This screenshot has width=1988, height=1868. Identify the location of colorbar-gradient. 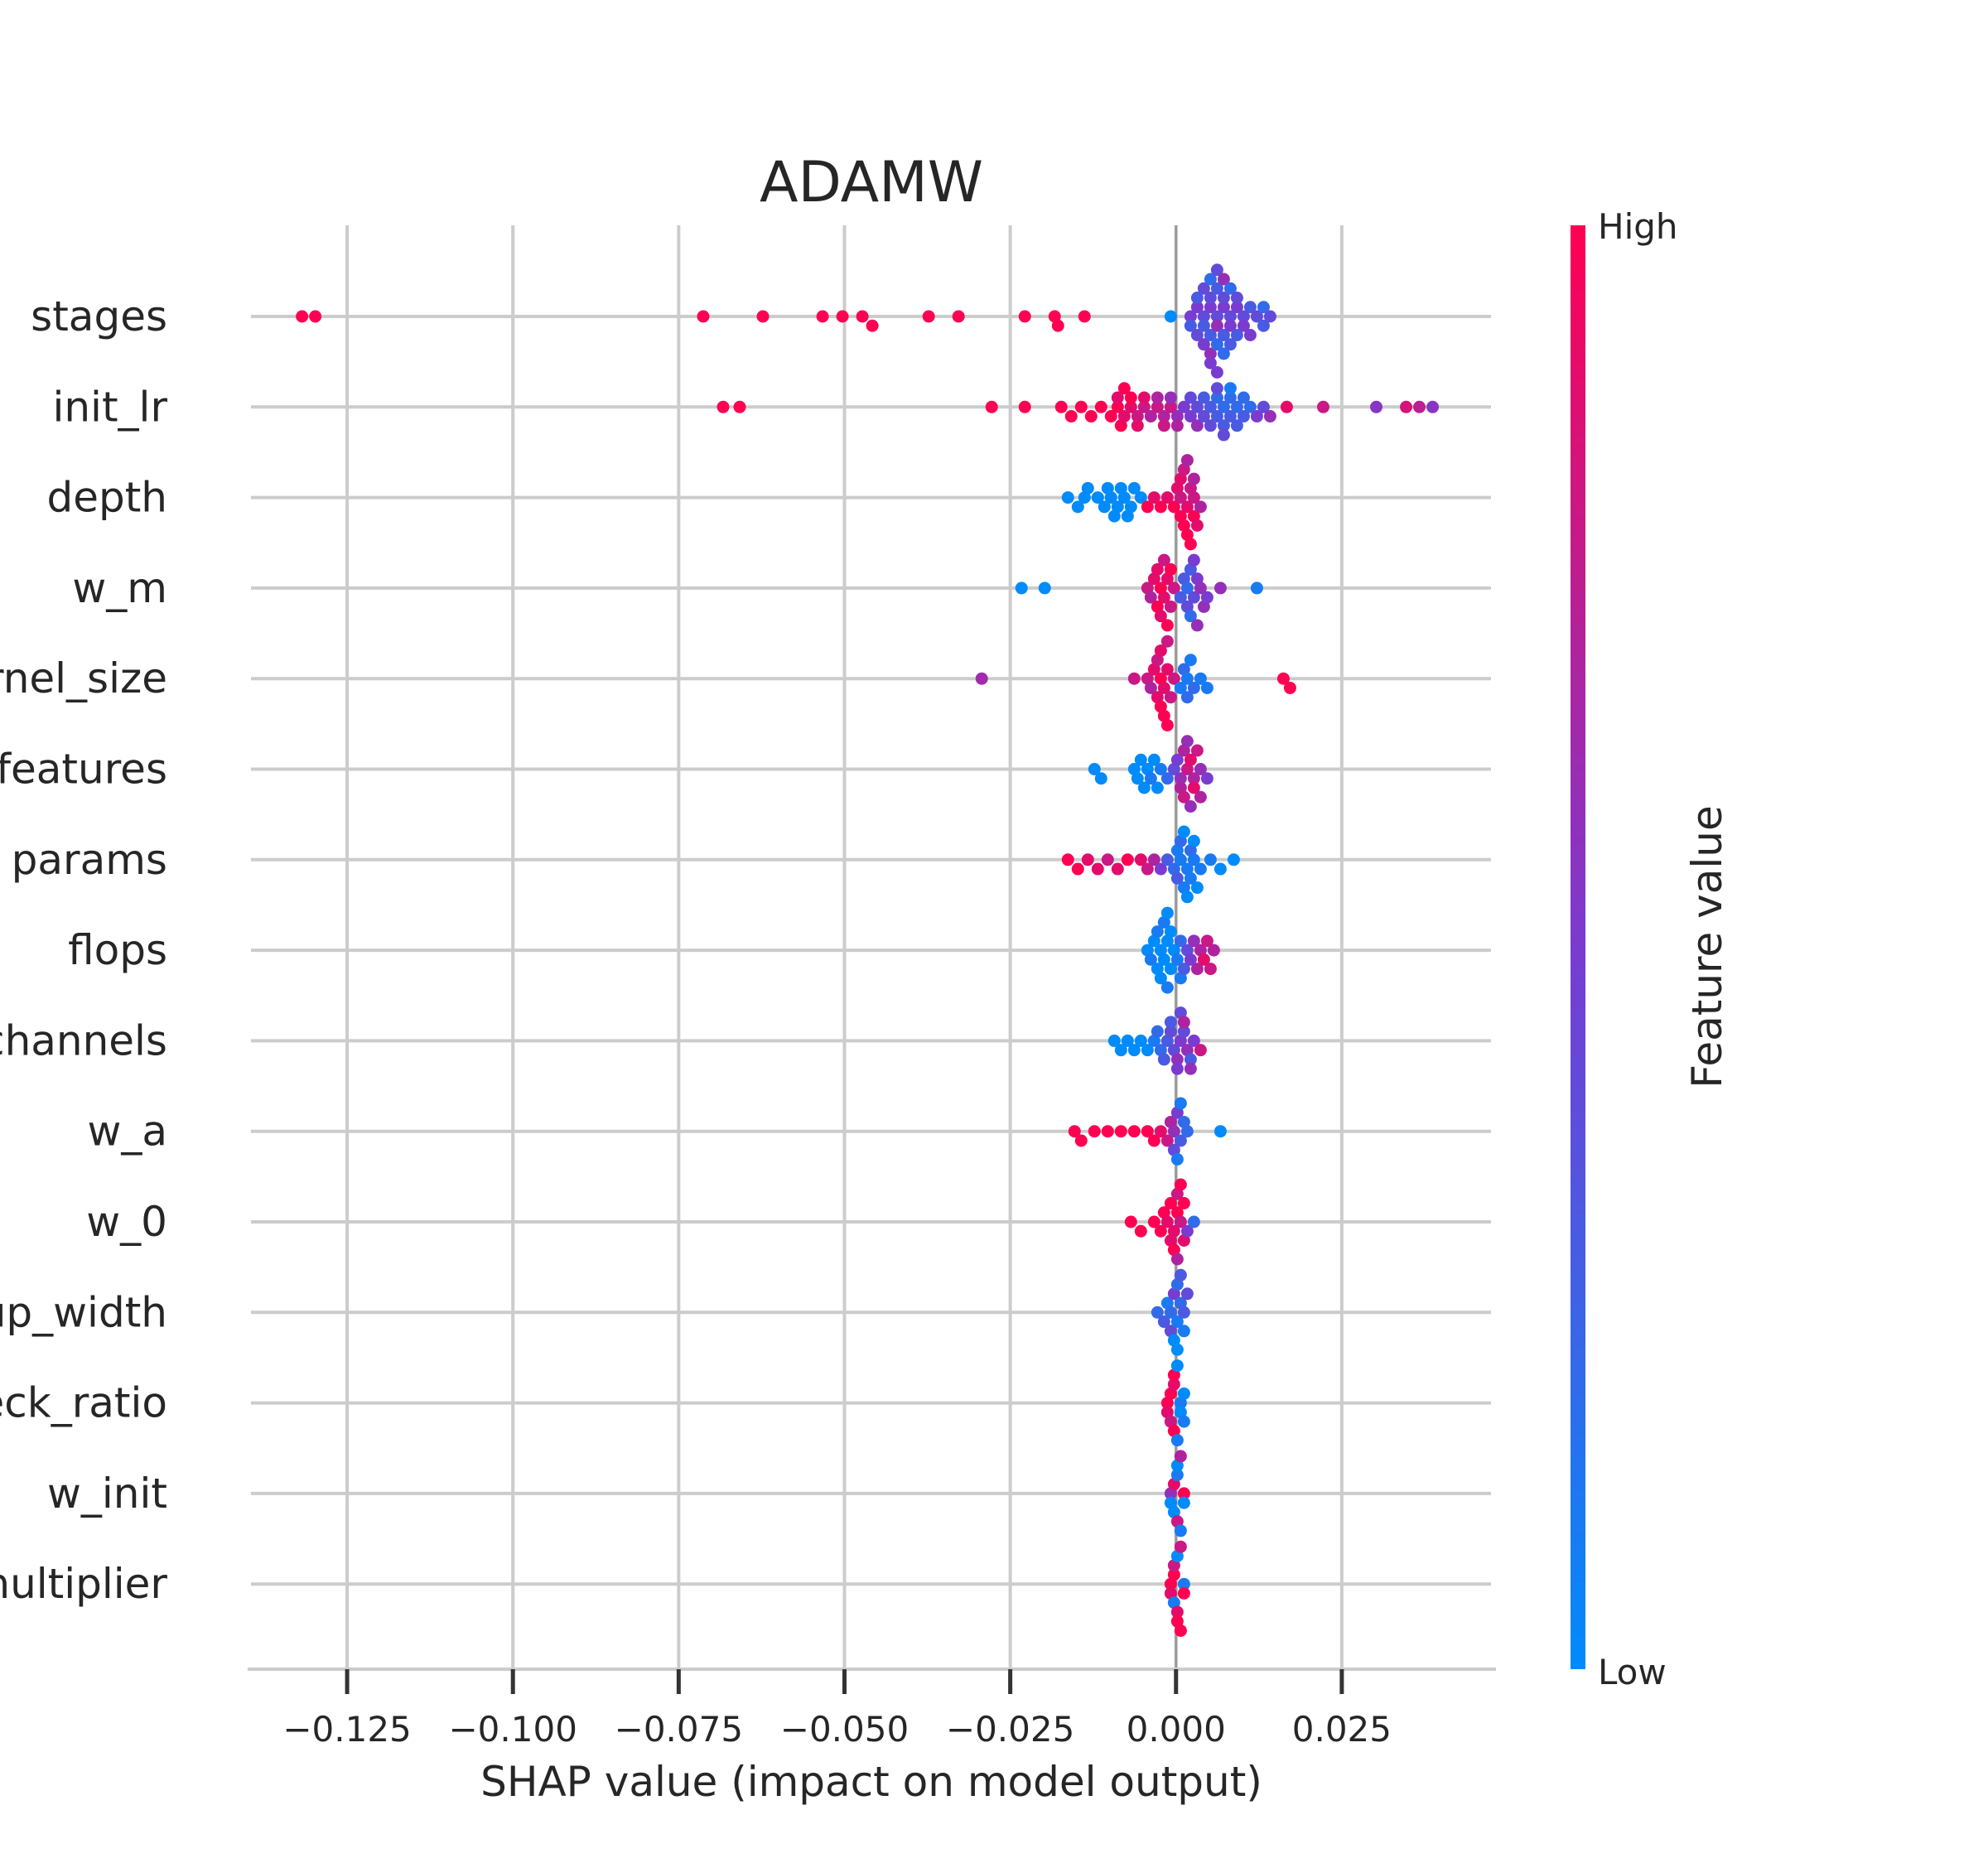
(1578, 947).